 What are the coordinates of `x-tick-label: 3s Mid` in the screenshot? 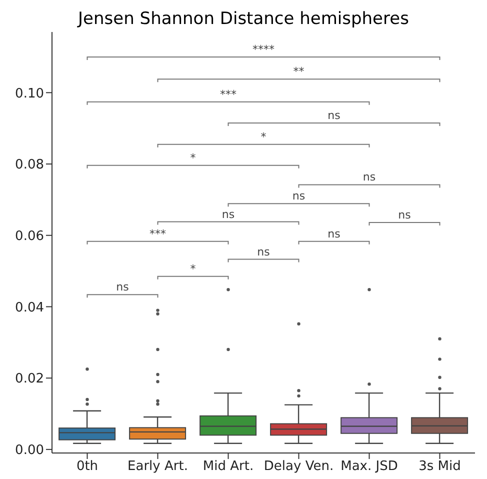 It's located at (439, 466).